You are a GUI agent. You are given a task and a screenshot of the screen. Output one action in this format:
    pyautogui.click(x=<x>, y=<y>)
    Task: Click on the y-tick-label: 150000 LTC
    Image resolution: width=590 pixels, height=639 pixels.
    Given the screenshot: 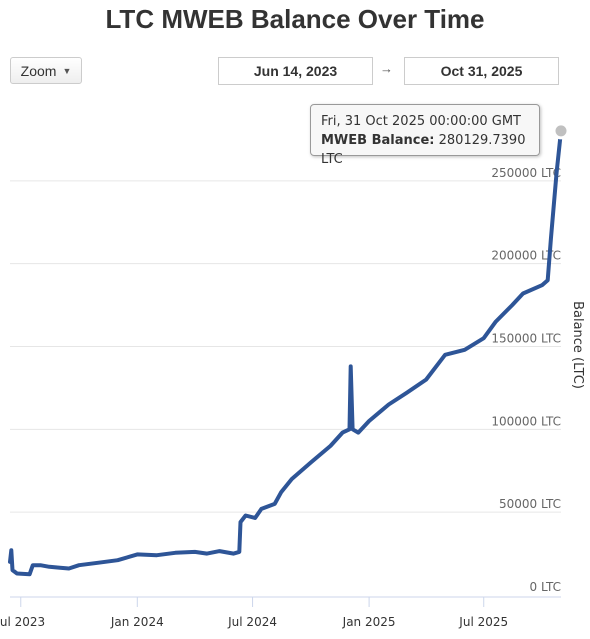 What is the action you would take?
    pyautogui.click(x=526, y=339)
    